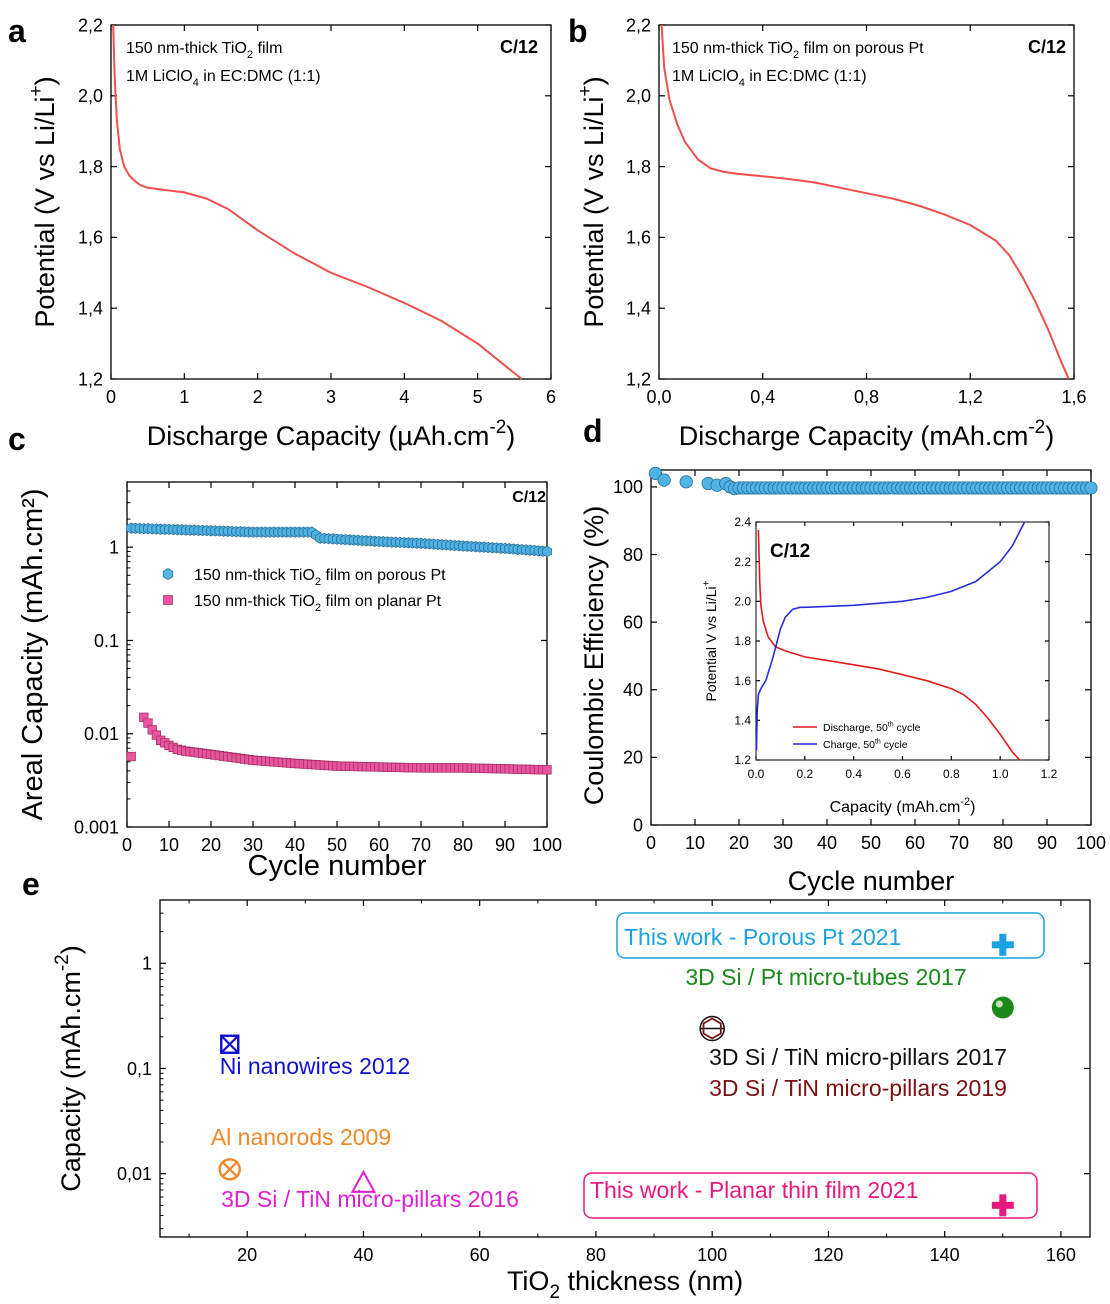 The height and width of the screenshot is (1304, 1110). Describe the element at coordinates (318, 436) in the screenshot. I see `x-axis-label-part: Discharge Capacity (µAh.cm` at that location.